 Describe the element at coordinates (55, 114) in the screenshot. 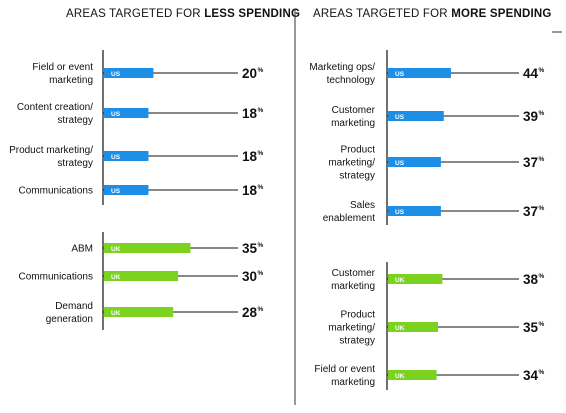

I see `category-label: Content creation/strategy` at that location.